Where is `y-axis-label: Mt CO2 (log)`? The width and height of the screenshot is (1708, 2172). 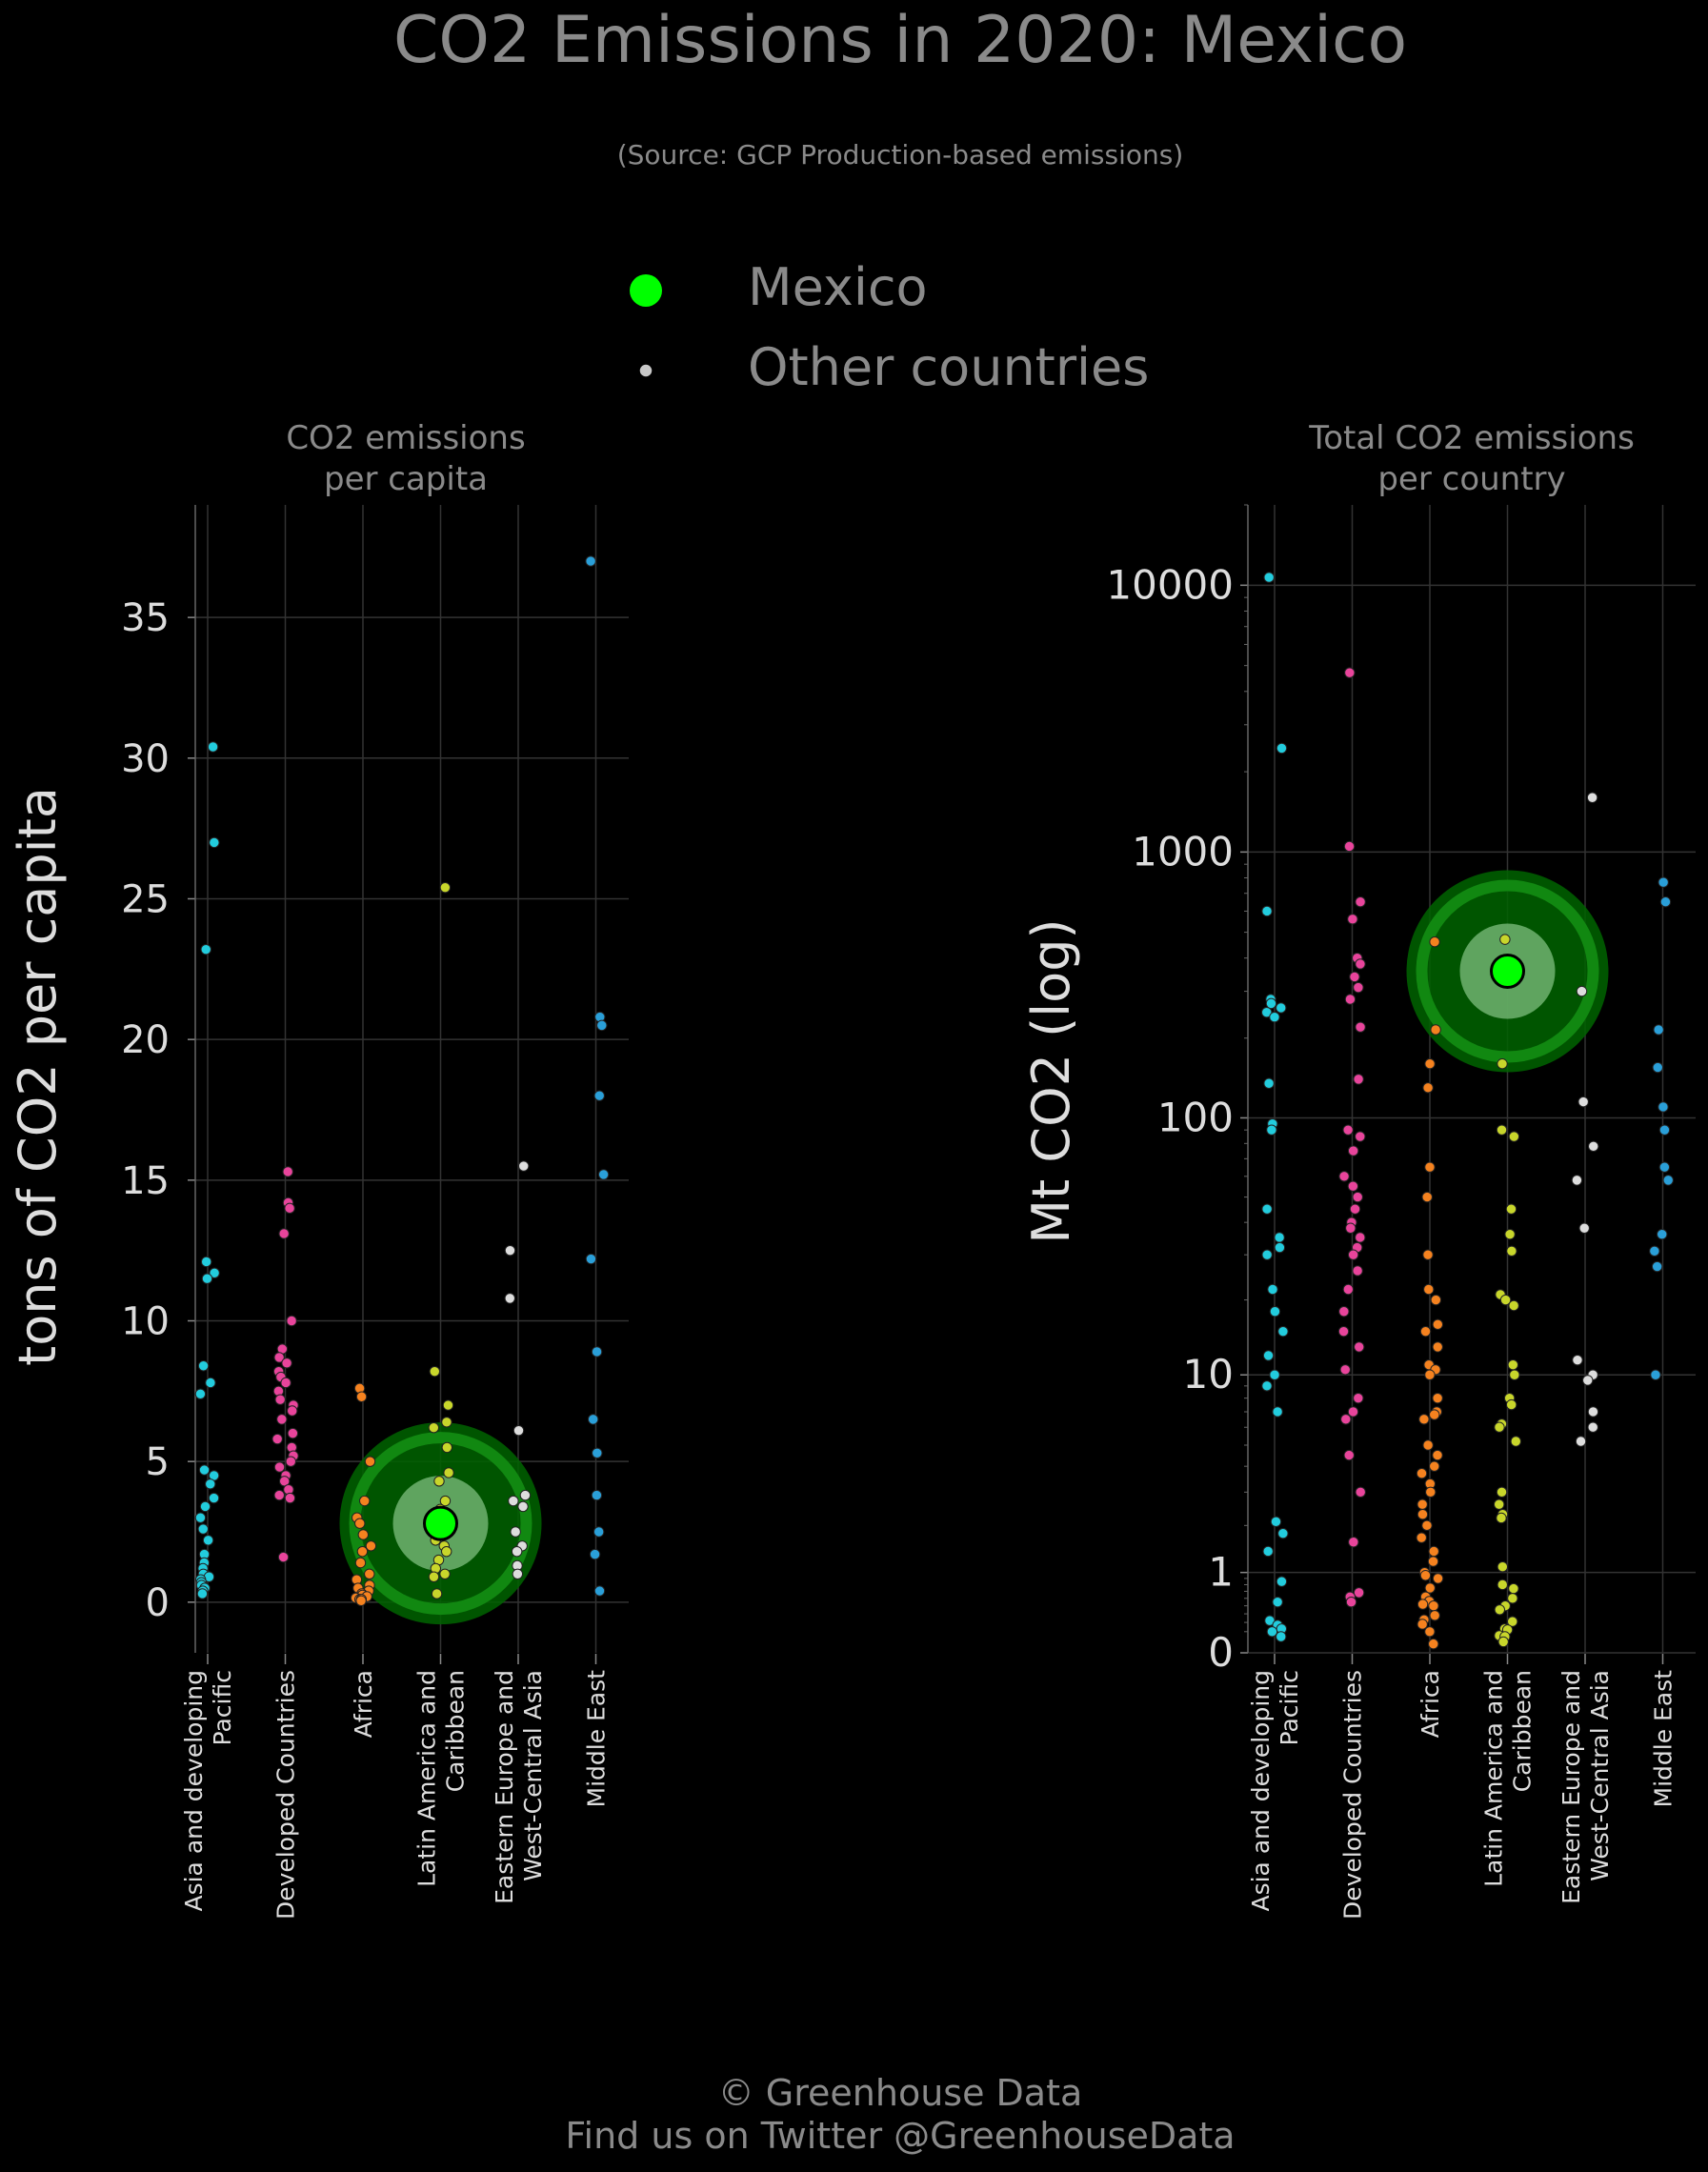
y-axis-label: Mt CO2 (log) is located at coordinates (1051, 1080).